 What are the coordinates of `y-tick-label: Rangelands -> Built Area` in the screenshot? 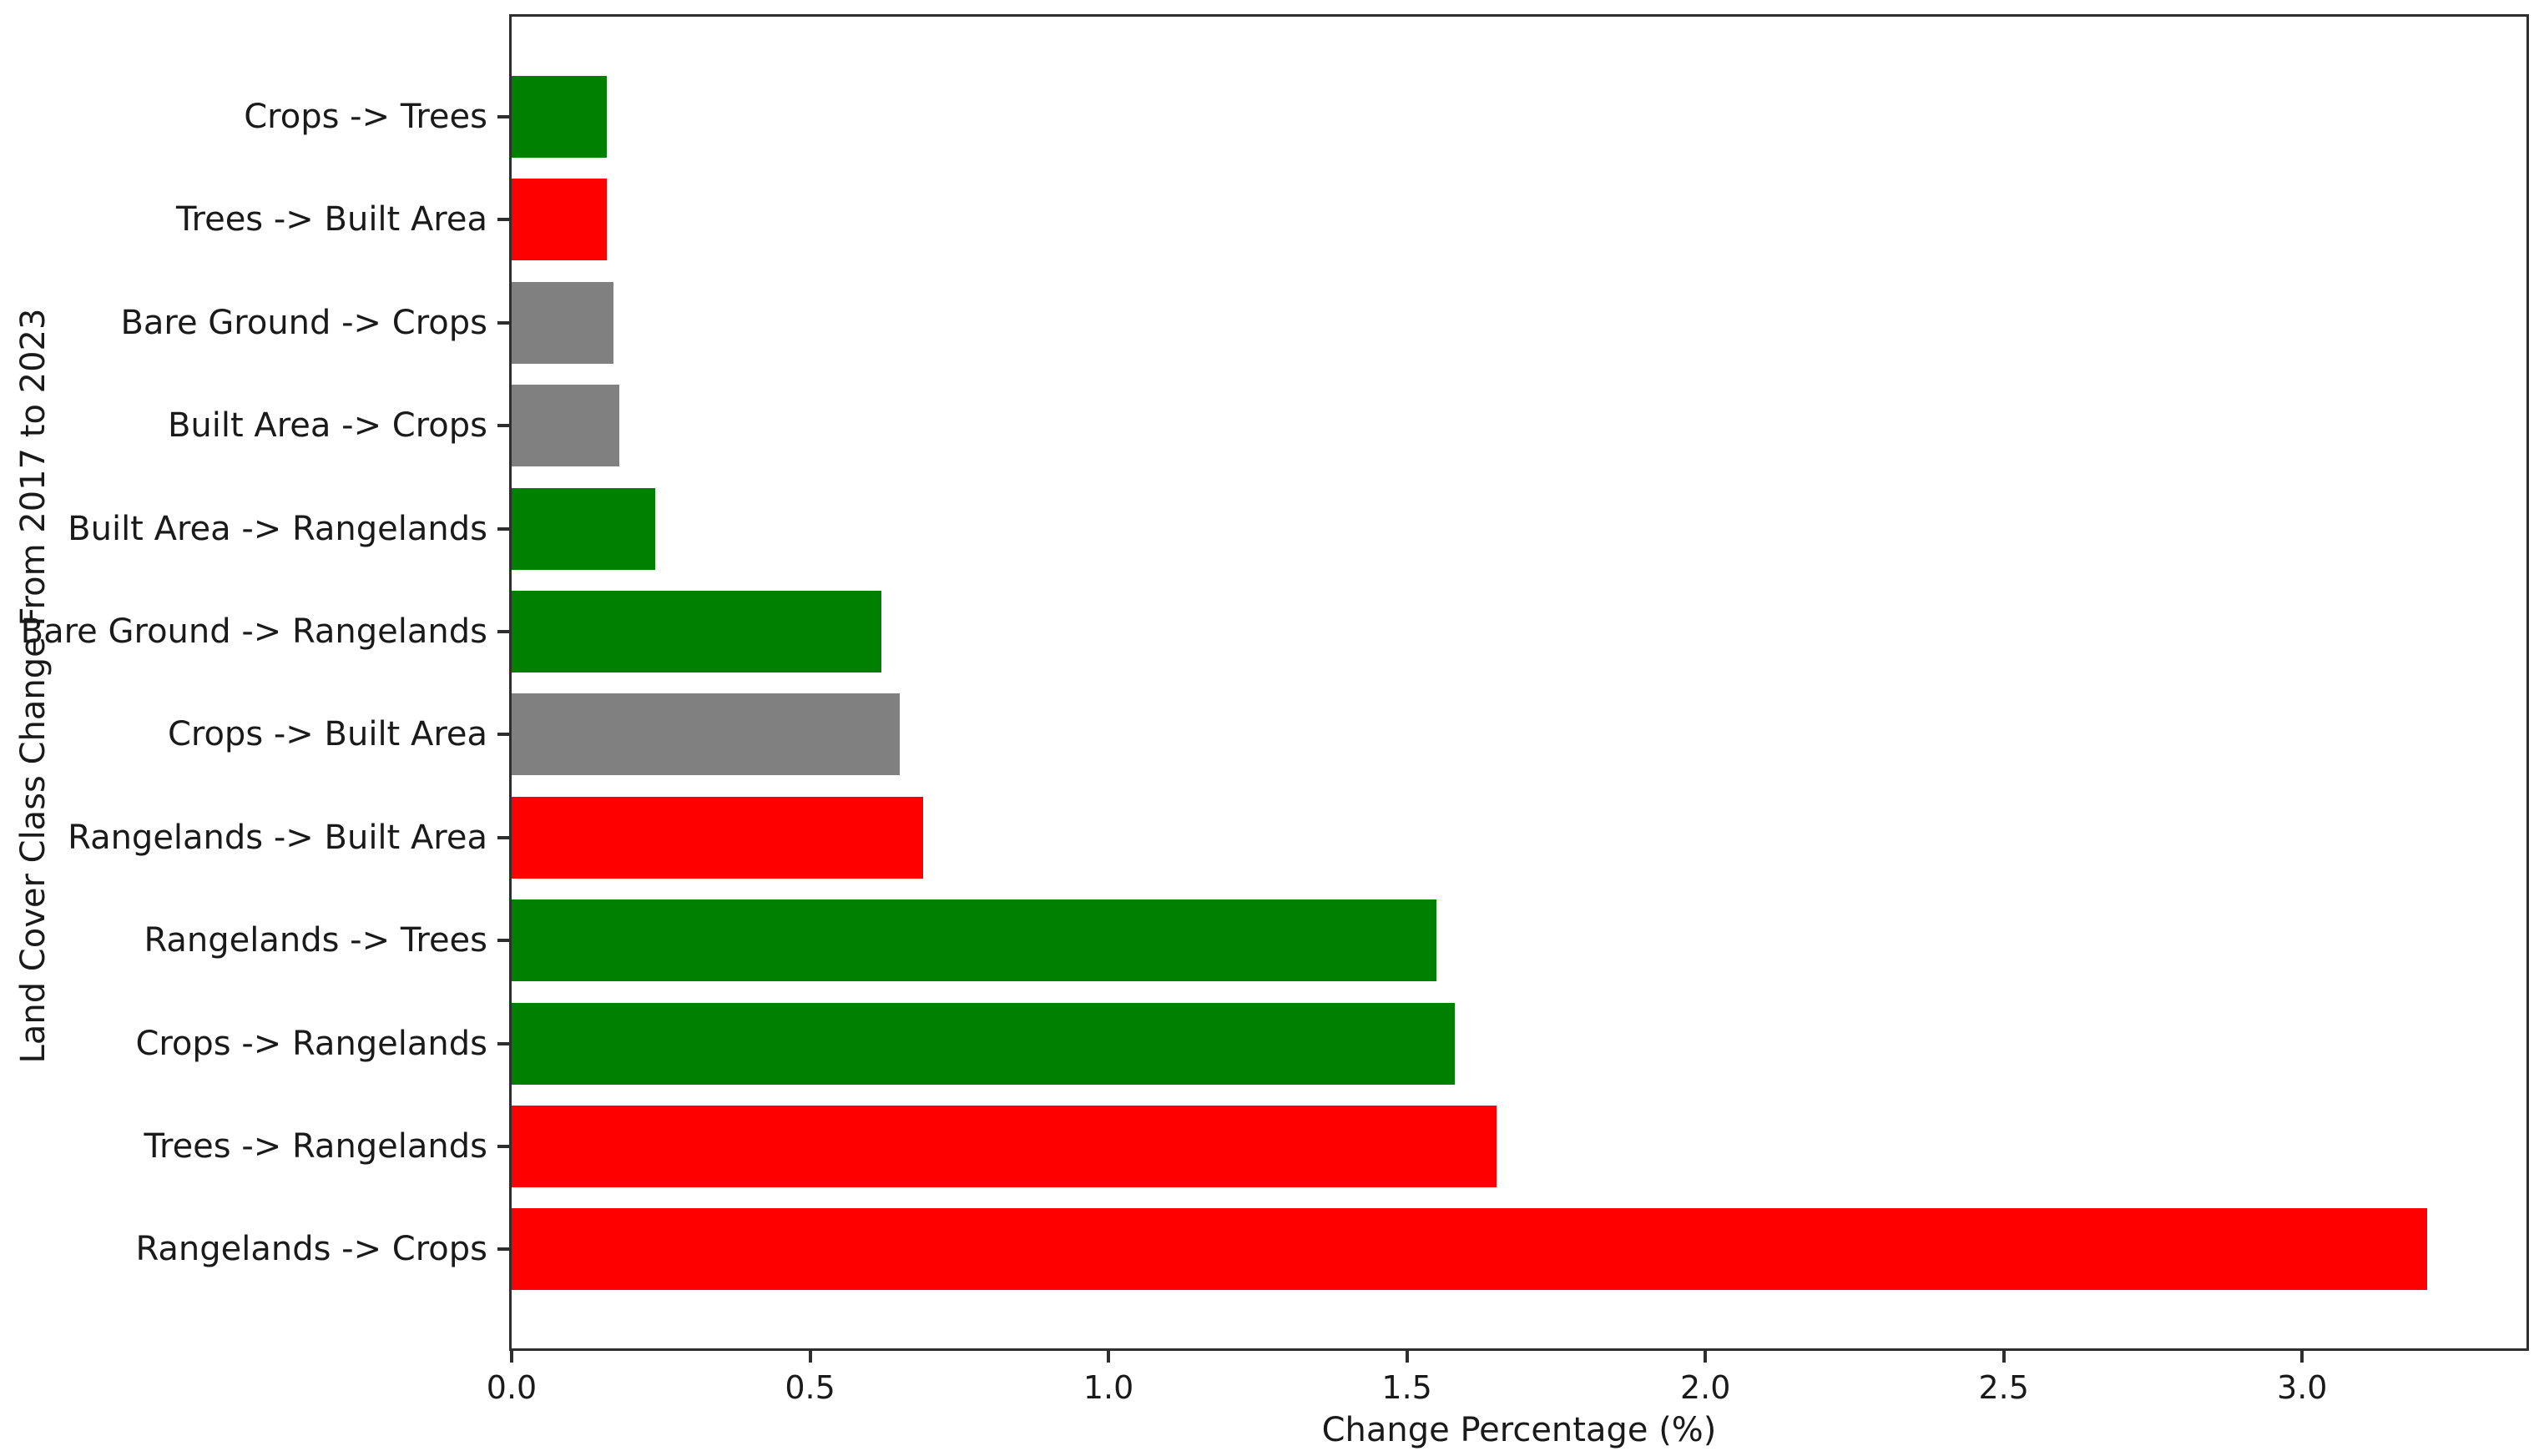 It's located at (277, 837).